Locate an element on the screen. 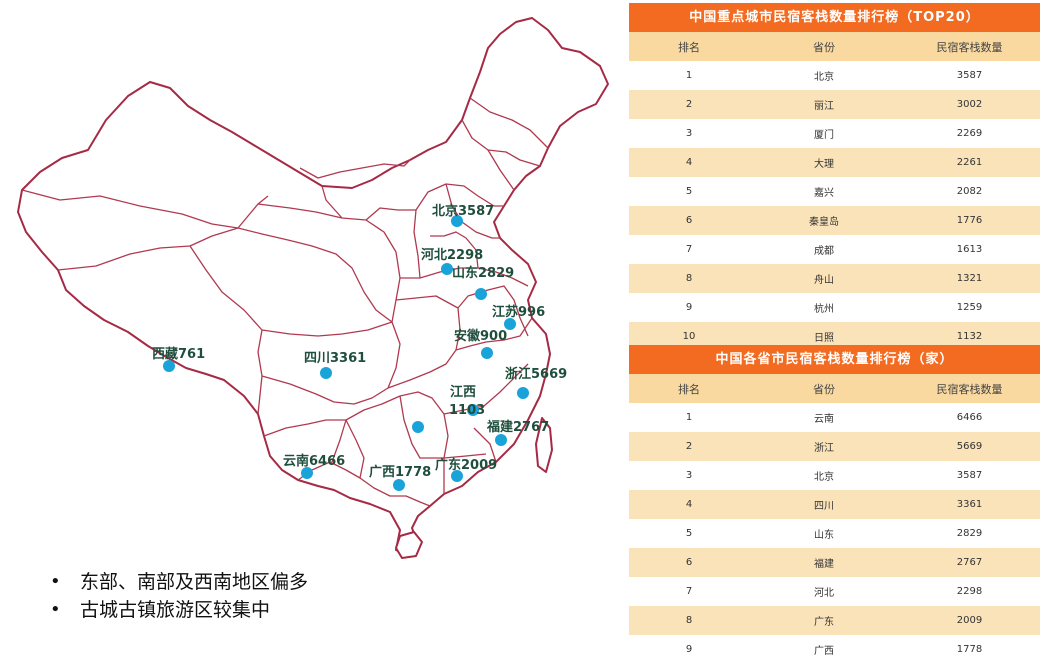 This screenshot has height=669, width=1054. dot-fujian is located at coordinates (501, 440).